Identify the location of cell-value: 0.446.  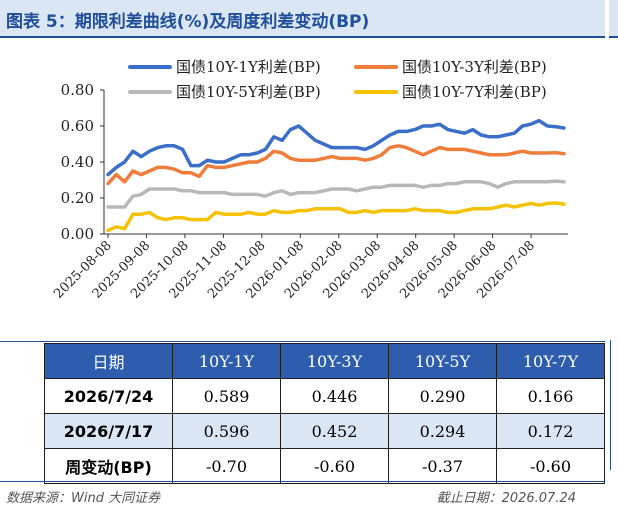
(334, 396).